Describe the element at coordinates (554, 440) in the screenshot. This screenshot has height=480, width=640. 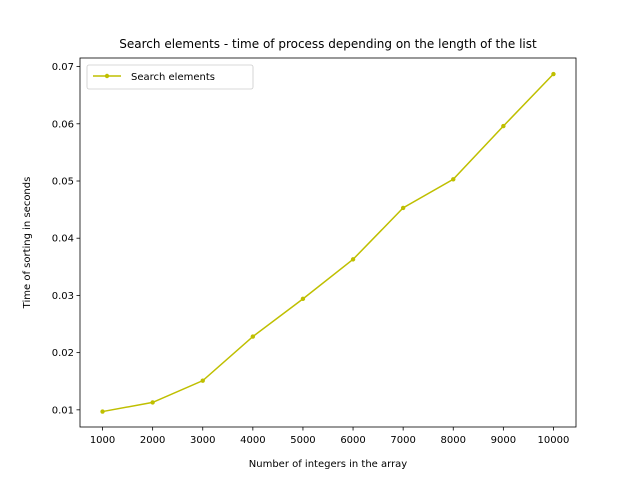
I see `x-tick-label: 10000` at that location.